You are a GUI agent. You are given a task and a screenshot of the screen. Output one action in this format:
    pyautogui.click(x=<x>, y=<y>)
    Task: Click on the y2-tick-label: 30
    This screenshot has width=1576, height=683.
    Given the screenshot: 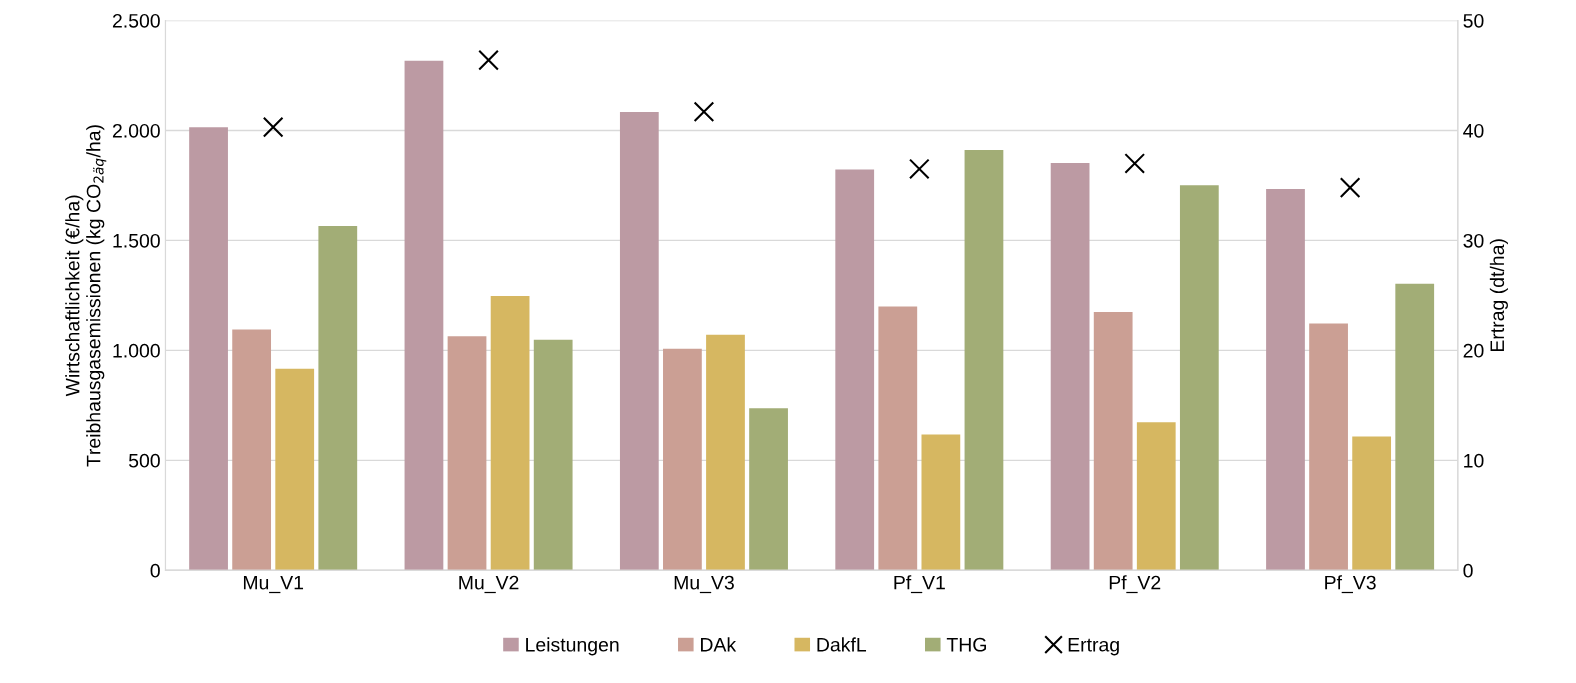 What is the action you would take?
    pyautogui.click(x=1473, y=240)
    